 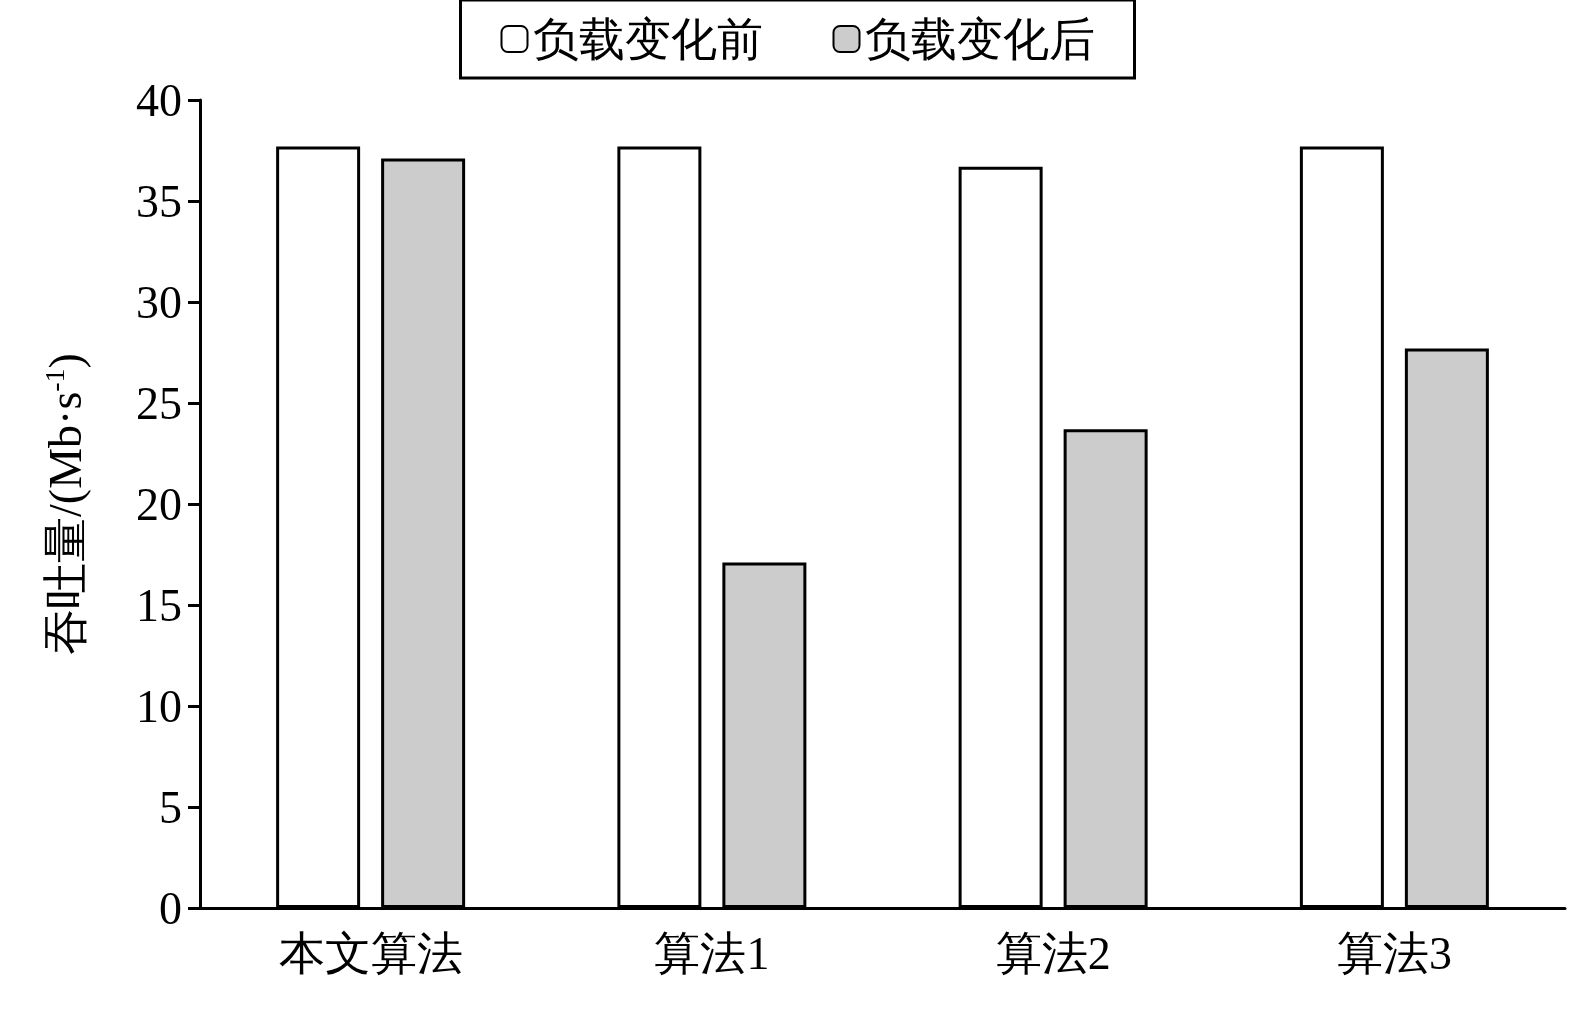 I want to click on y-axis-title: 吞吐量/(Mb·s-1), so click(x=64, y=504).